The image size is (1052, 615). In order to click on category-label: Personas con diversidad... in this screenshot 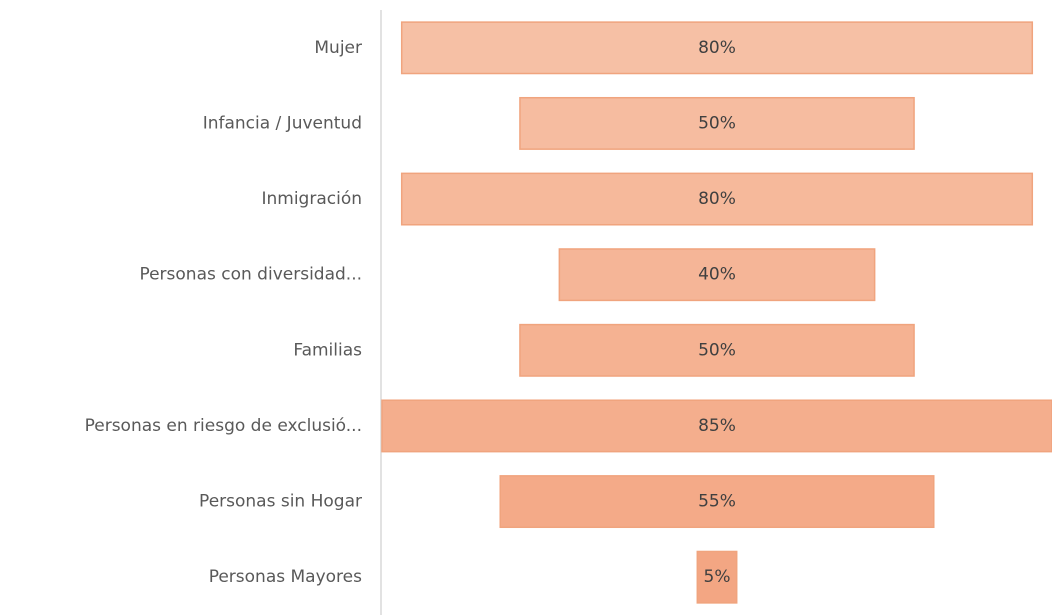, I will do `click(250, 275)`.